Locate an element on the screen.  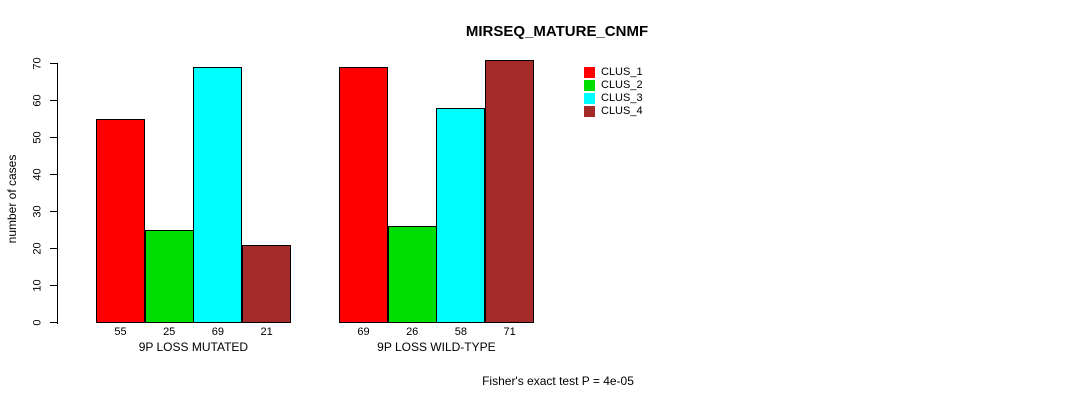
footer-note: Fisher's exact test P = 4e-05 is located at coordinates (558, 381).